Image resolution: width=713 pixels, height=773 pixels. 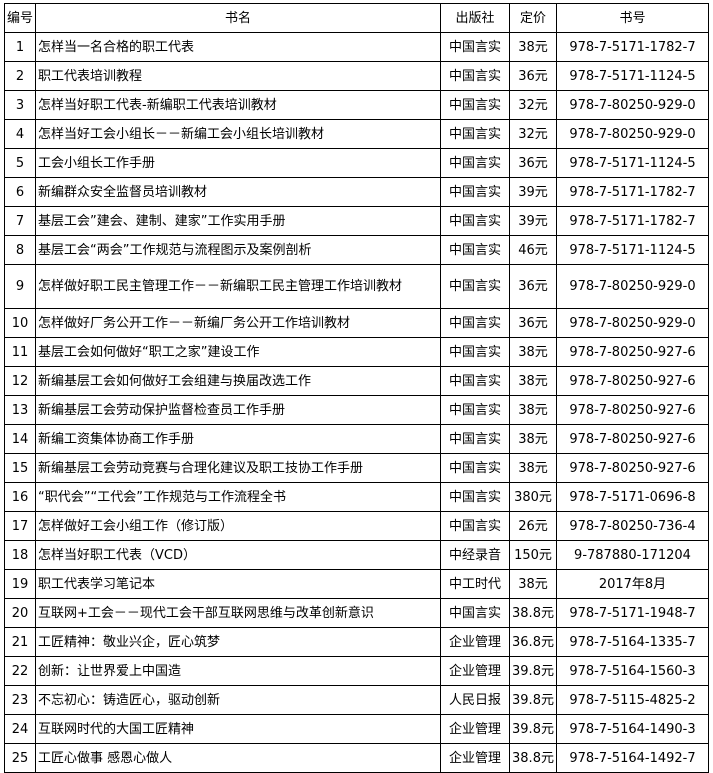 What do you see at coordinates (632, 526) in the screenshot?
I see `cell-isbn: 978-7-80250-736-4` at bounding box center [632, 526].